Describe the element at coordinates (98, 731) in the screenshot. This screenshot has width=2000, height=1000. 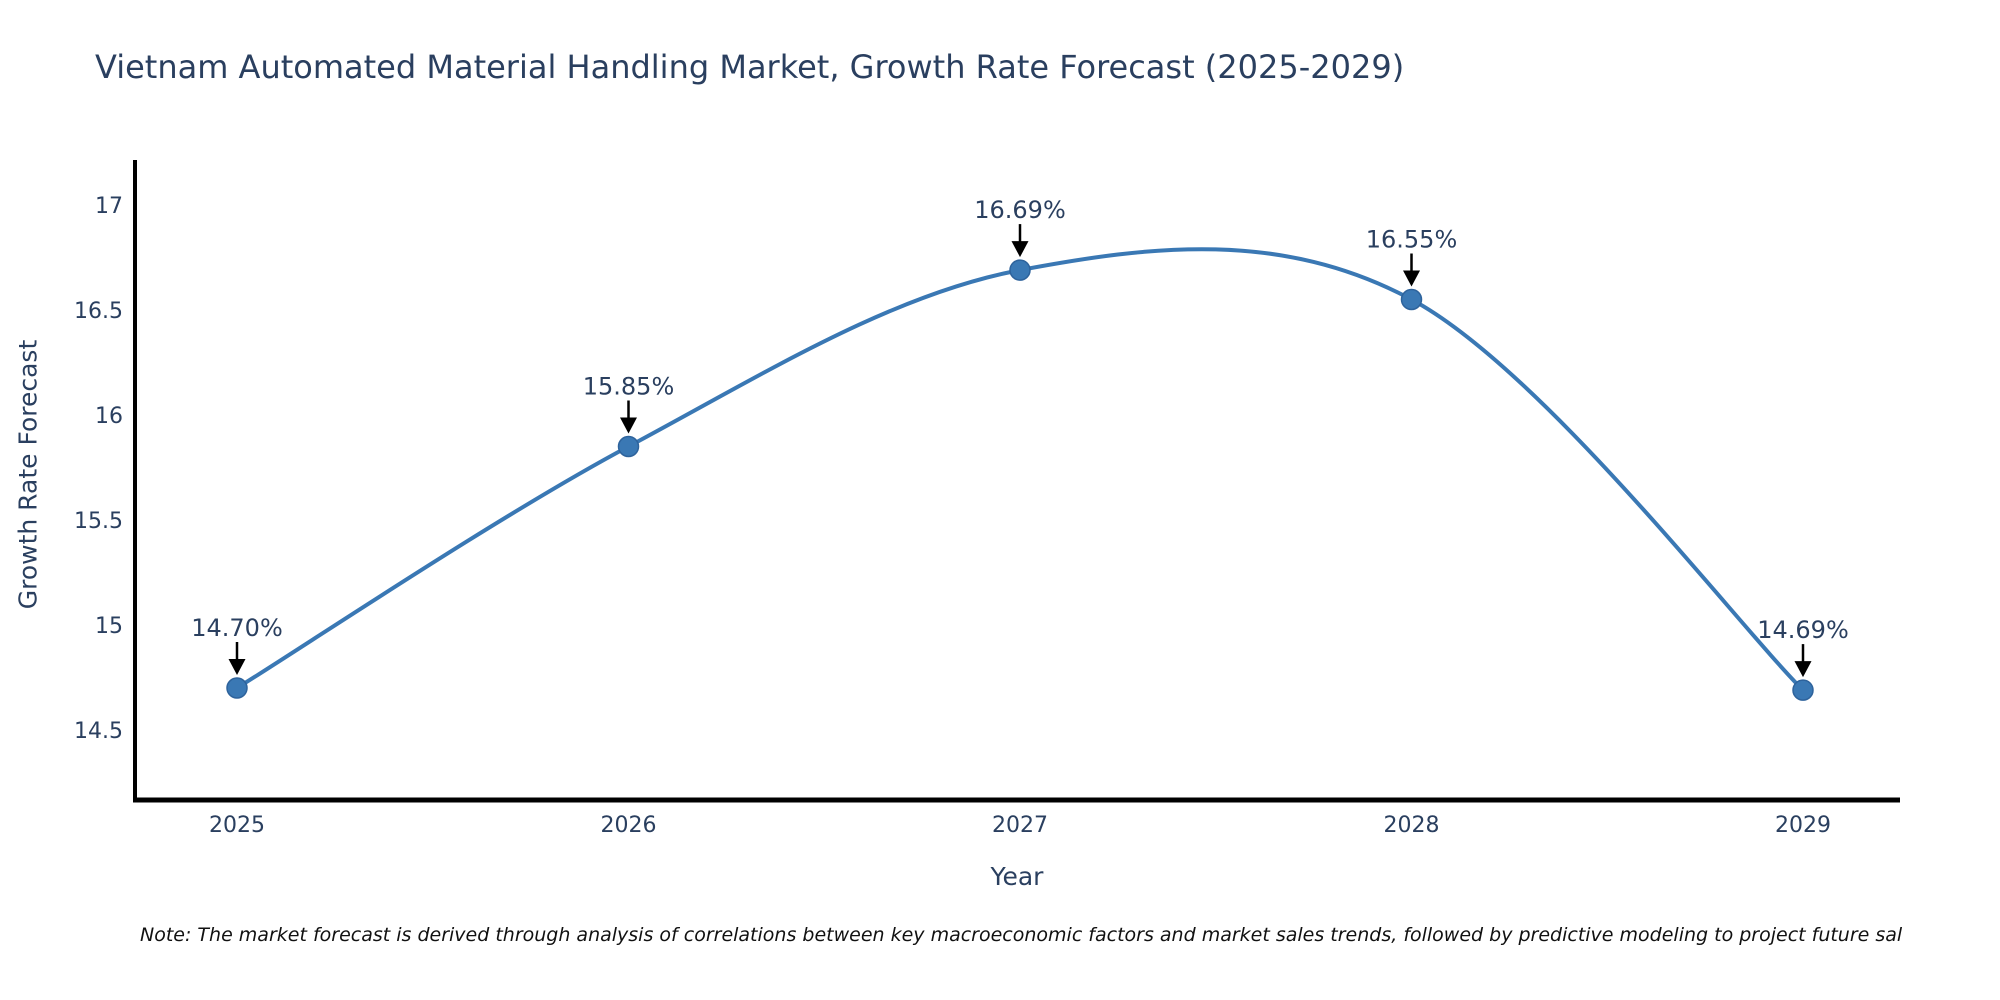
I see `y-tick-label: 14.5` at that location.